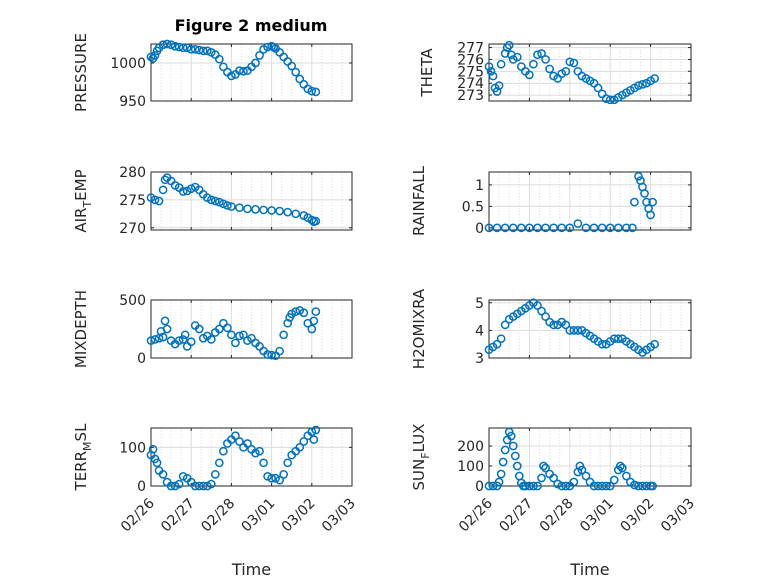  Describe the element at coordinates (83, 200) in the screenshot. I see `y-axis-label: AIRTEMP` at that location.